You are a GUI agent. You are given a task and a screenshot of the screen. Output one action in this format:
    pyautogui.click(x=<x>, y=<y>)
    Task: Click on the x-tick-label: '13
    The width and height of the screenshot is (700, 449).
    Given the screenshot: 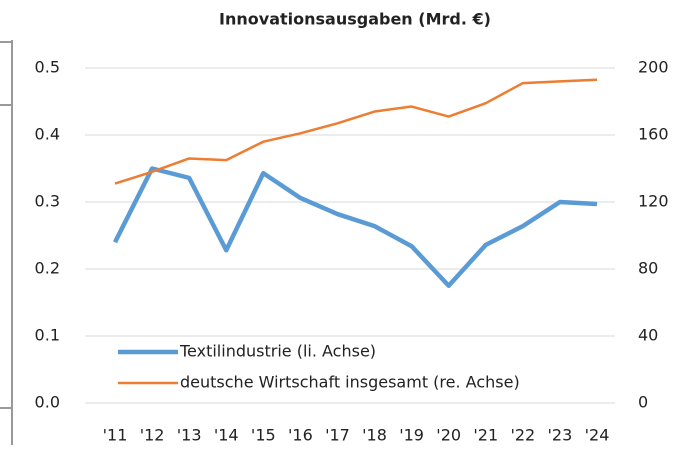 What is the action you would take?
    pyautogui.click(x=189, y=435)
    